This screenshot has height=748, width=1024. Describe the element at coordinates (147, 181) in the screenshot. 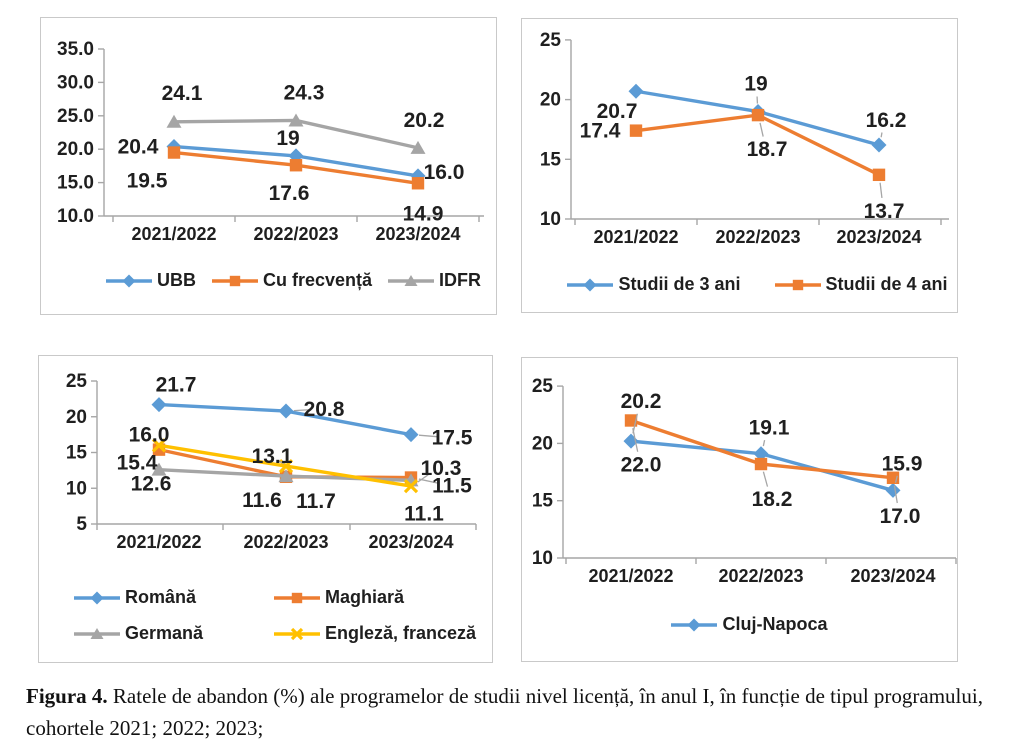

I see `data-label: 19.5` at that location.